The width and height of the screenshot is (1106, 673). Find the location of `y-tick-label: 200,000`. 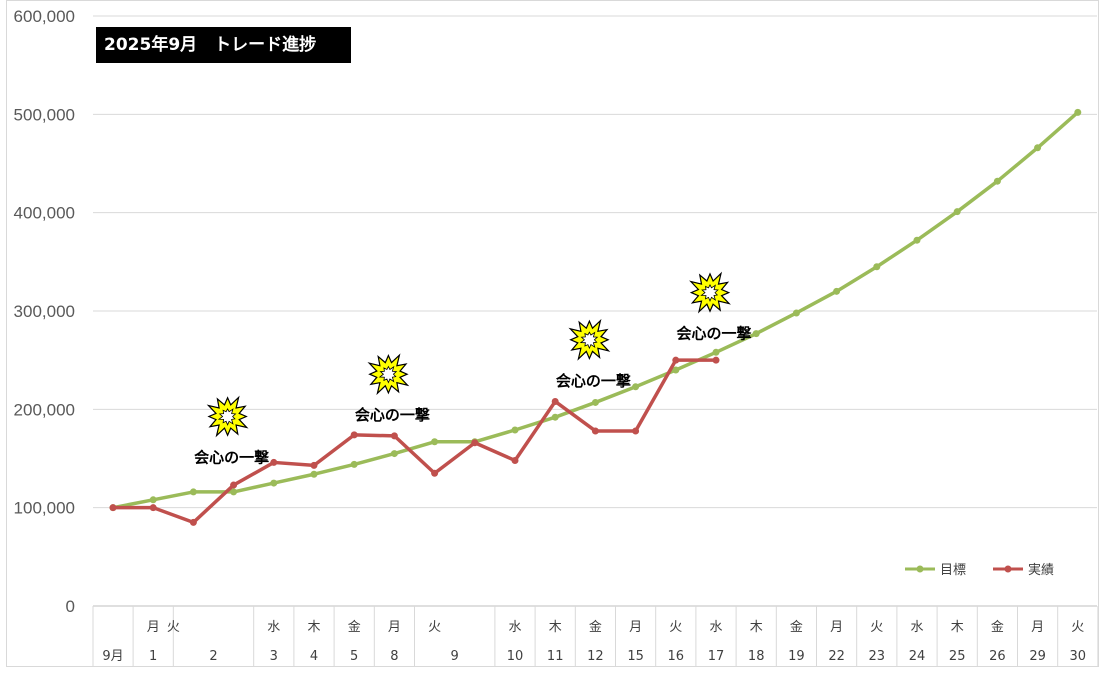

y-tick-label: 200,000 is located at coordinates (44, 409).